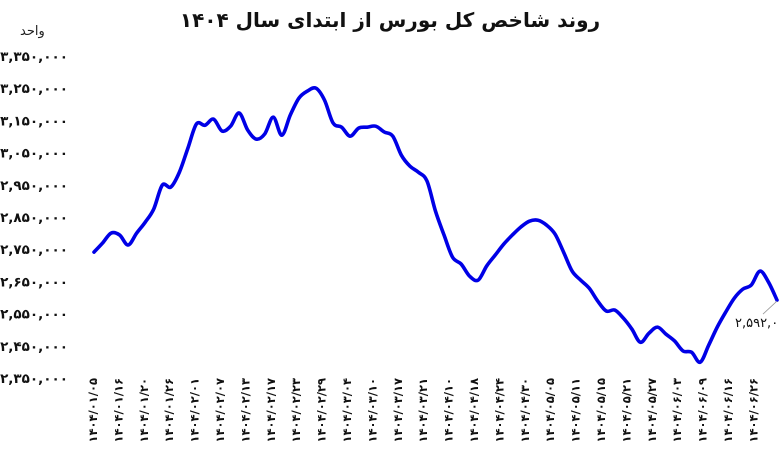 The image size is (780, 470). I want to click on y-axis-unit-label: واحد, so click(32, 31).